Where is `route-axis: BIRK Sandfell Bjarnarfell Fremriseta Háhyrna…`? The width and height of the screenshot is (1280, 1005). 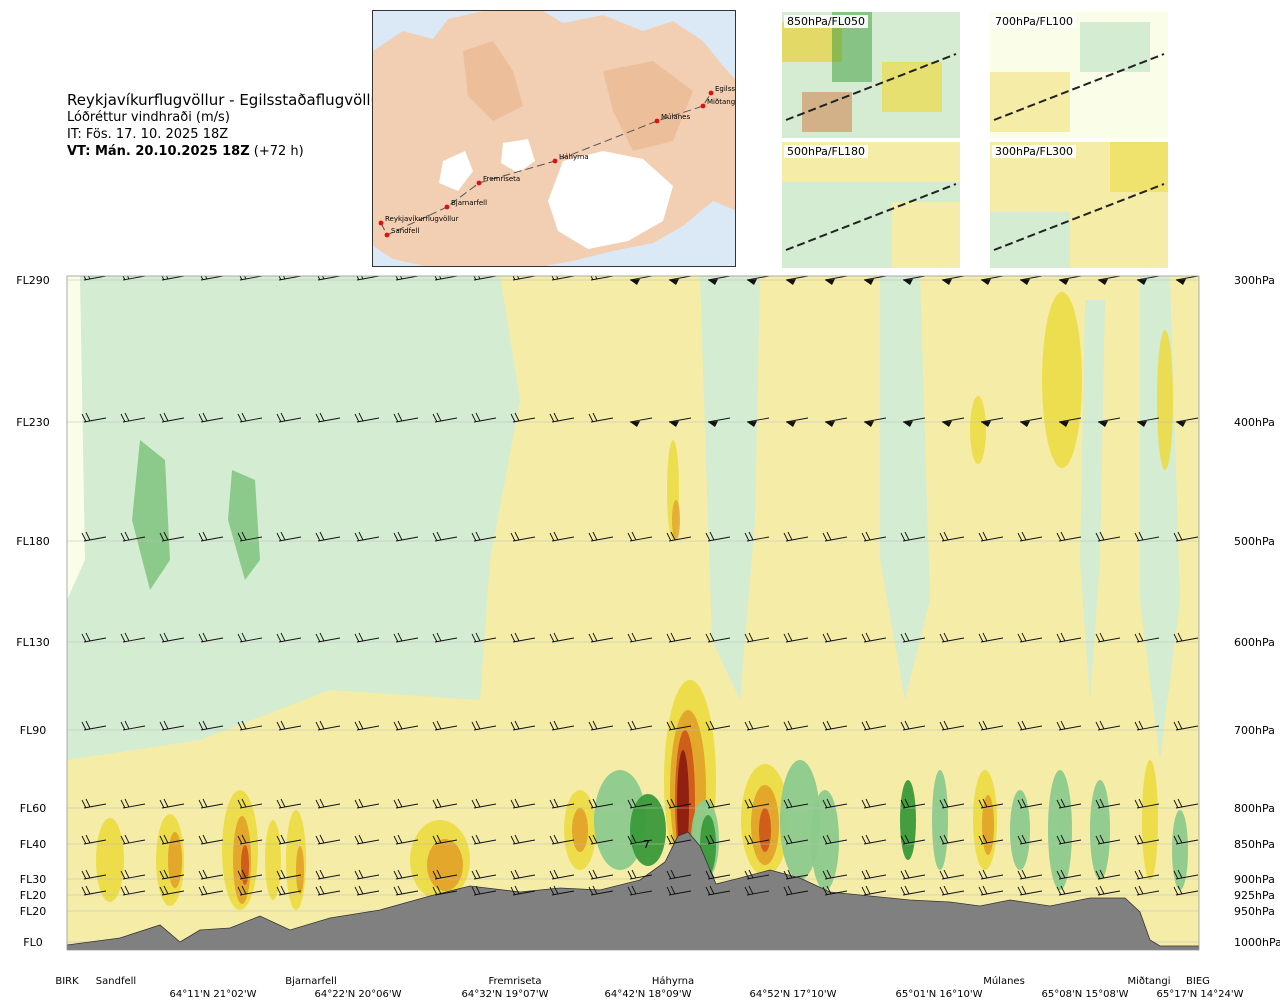 route-axis: BIRK Sandfell Bjarnarfell Fremriseta Háhyrna… is located at coordinates (649, 987).